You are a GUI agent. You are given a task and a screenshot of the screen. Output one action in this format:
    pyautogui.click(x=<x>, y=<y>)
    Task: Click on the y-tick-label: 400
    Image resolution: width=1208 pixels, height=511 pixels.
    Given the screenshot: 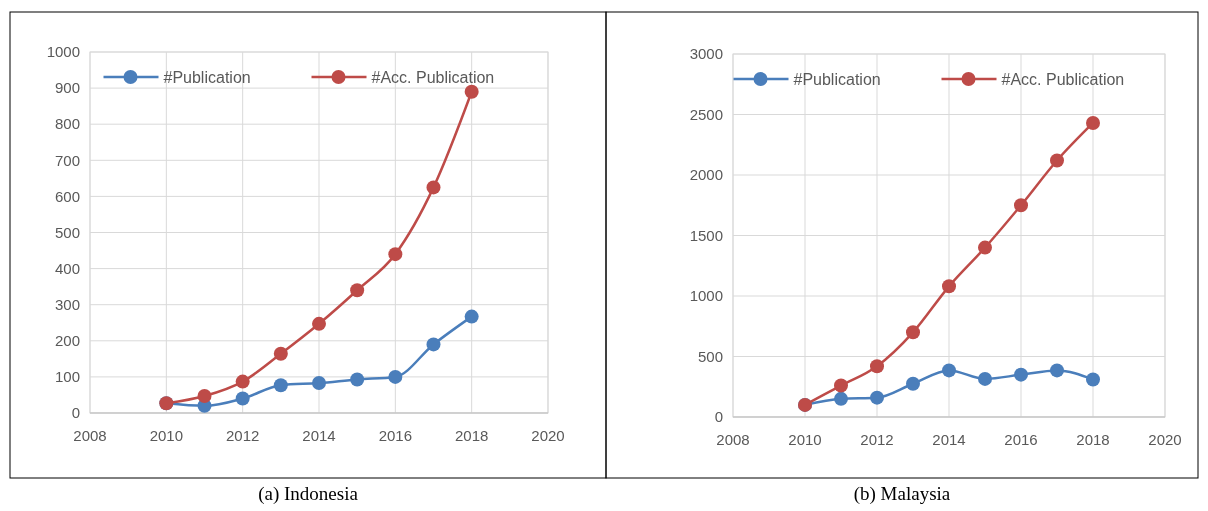 What is the action you would take?
    pyautogui.click(x=67, y=268)
    